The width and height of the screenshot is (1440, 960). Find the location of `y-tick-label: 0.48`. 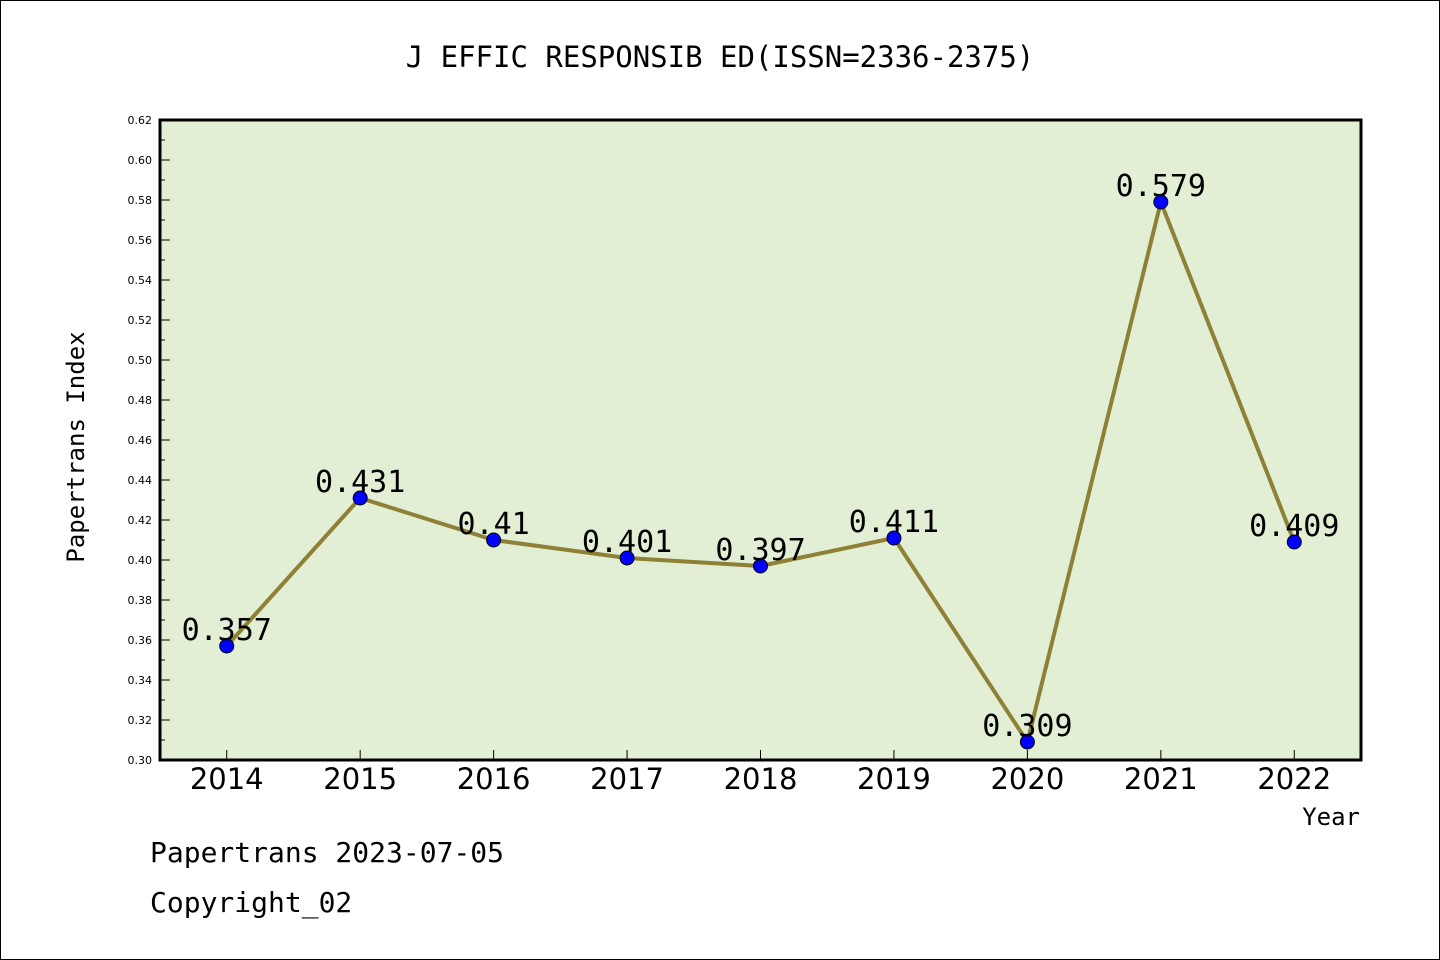

y-tick-label: 0.48 is located at coordinates (140, 400).